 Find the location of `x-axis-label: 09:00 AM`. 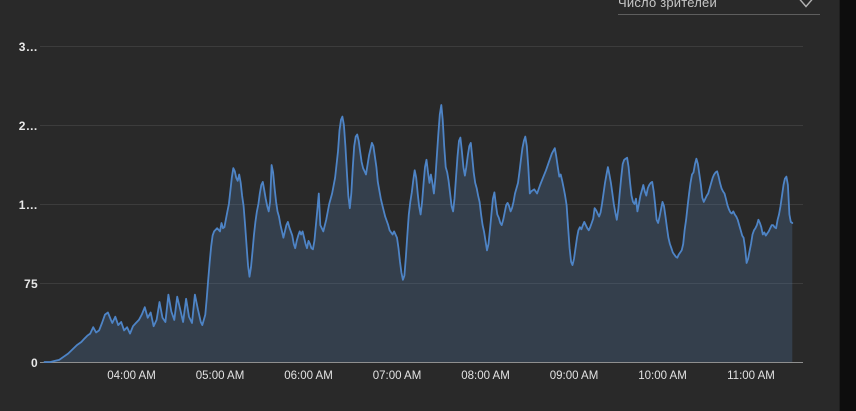

x-axis-label: 09:00 AM is located at coordinates (574, 376).